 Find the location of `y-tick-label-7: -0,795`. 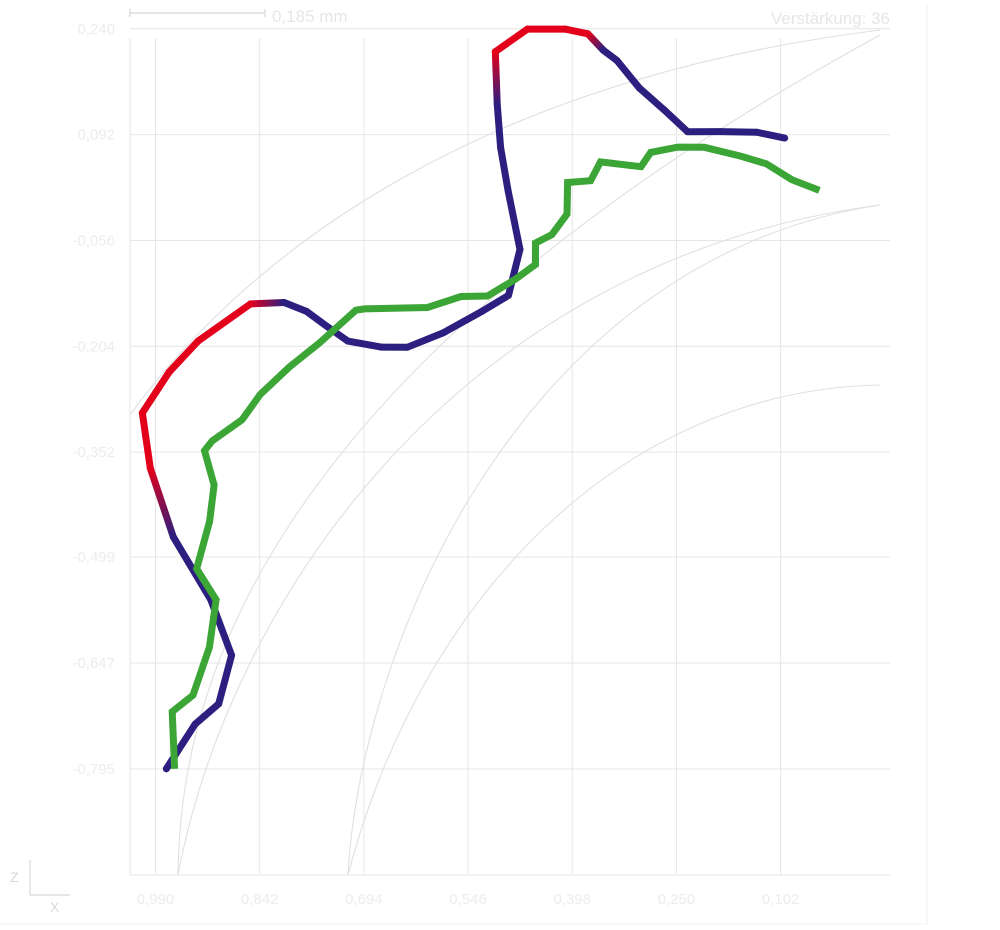

y-tick-label-7: -0,795 is located at coordinates (93, 769).